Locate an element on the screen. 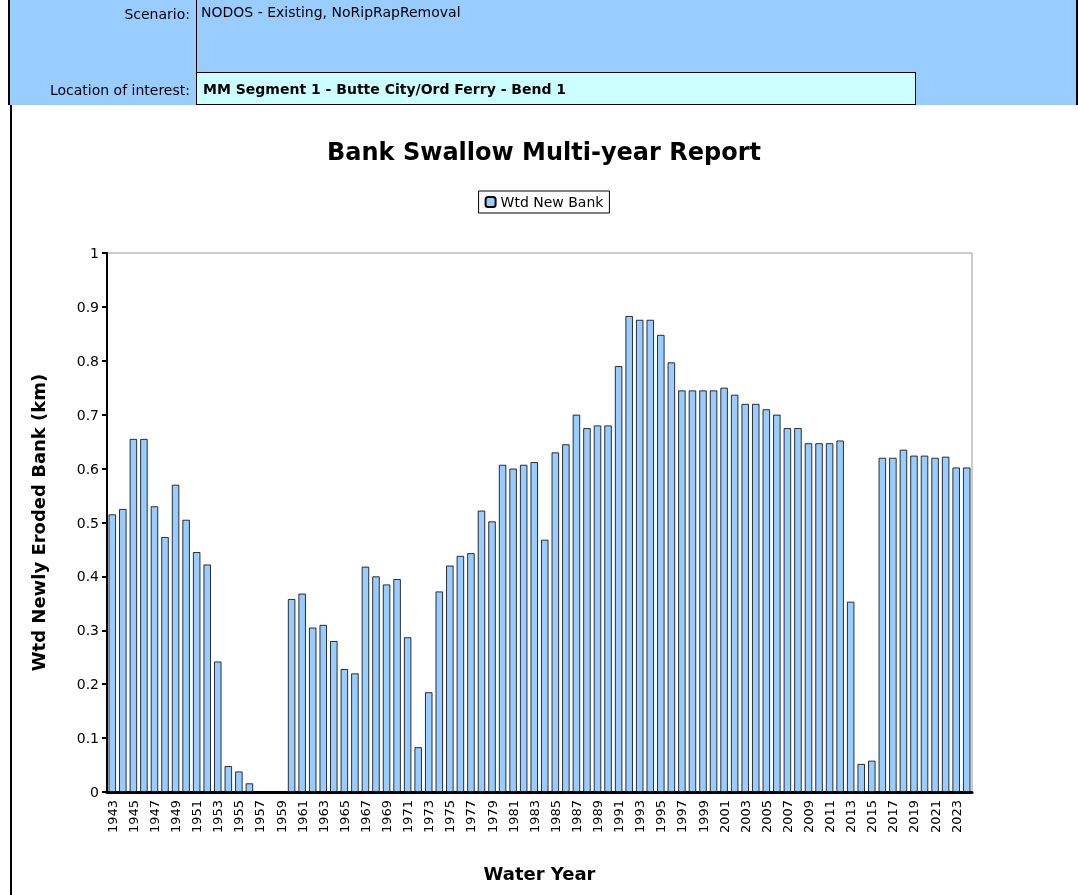  x-tick-label: 2021 is located at coordinates (935, 817).